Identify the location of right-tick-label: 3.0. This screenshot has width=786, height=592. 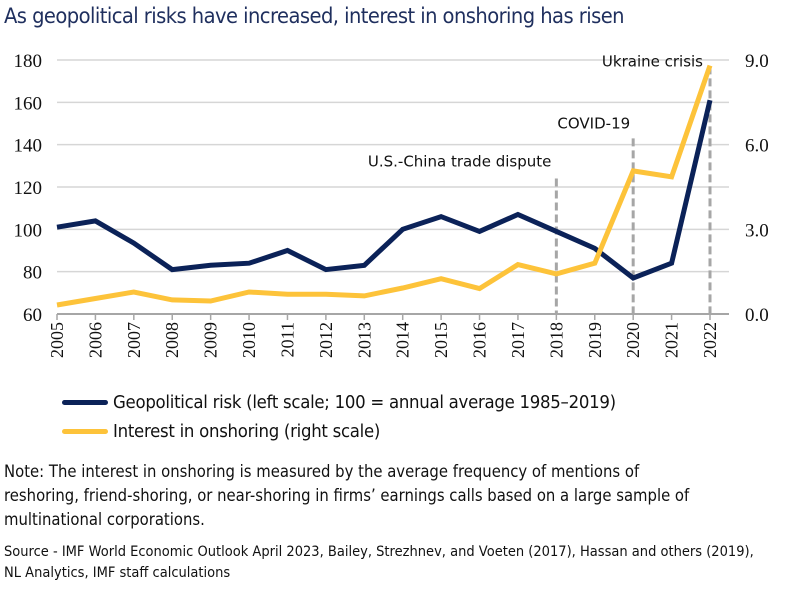
(757, 230).